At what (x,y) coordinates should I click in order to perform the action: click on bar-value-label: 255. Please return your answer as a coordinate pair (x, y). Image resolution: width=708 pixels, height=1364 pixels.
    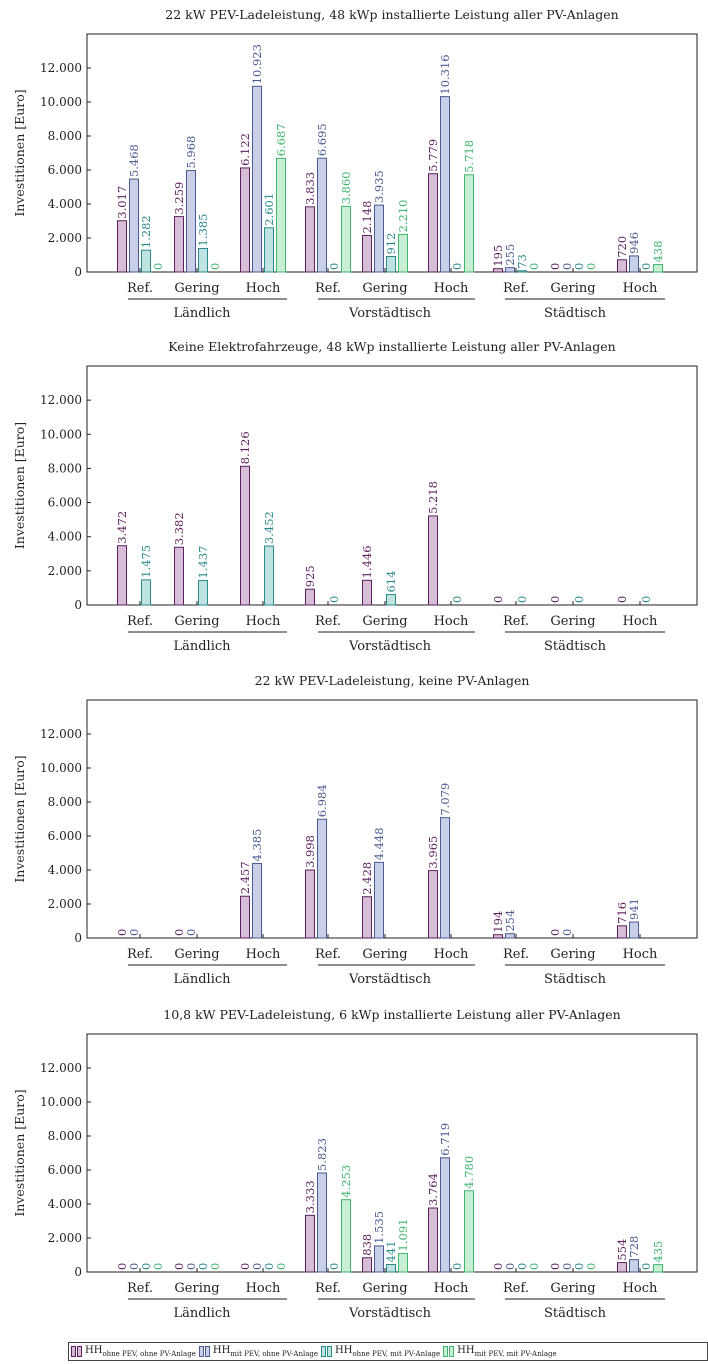
    Looking at the image, I should click on (510, 255).